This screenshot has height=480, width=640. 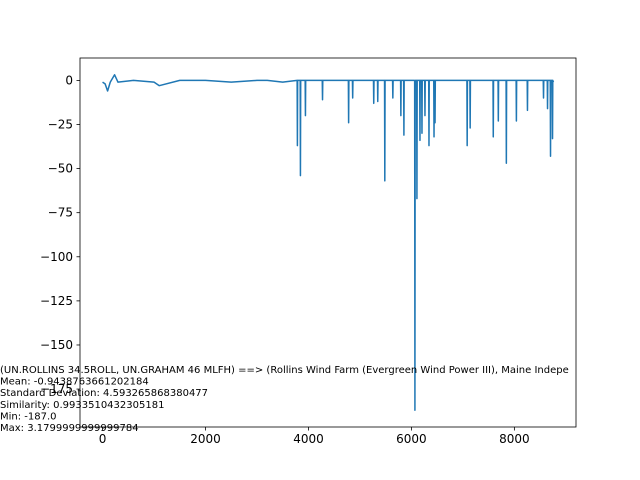 What do you see at coordinates (205, 439) in the screenshot?
I see `x-tick-label: 2000` at bounding box center [205, 439].